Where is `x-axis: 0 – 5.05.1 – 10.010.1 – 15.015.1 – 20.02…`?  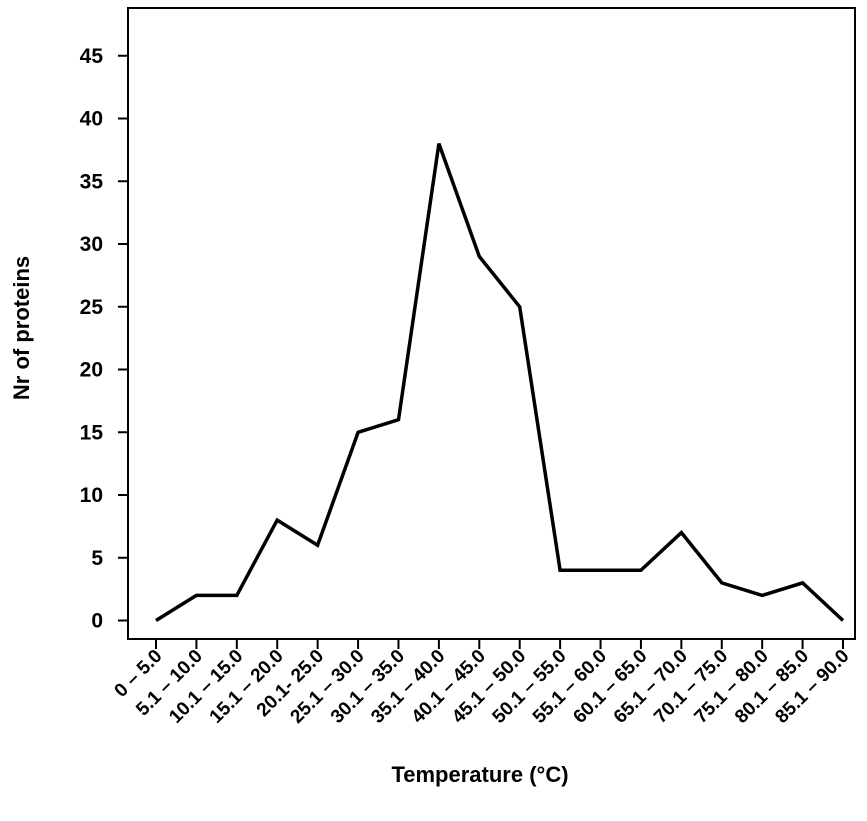 x-axis: 0 – 5.05.1 – 10.010.1 – 15.015.1 – 20.02… is located at coordinates (482, 683).